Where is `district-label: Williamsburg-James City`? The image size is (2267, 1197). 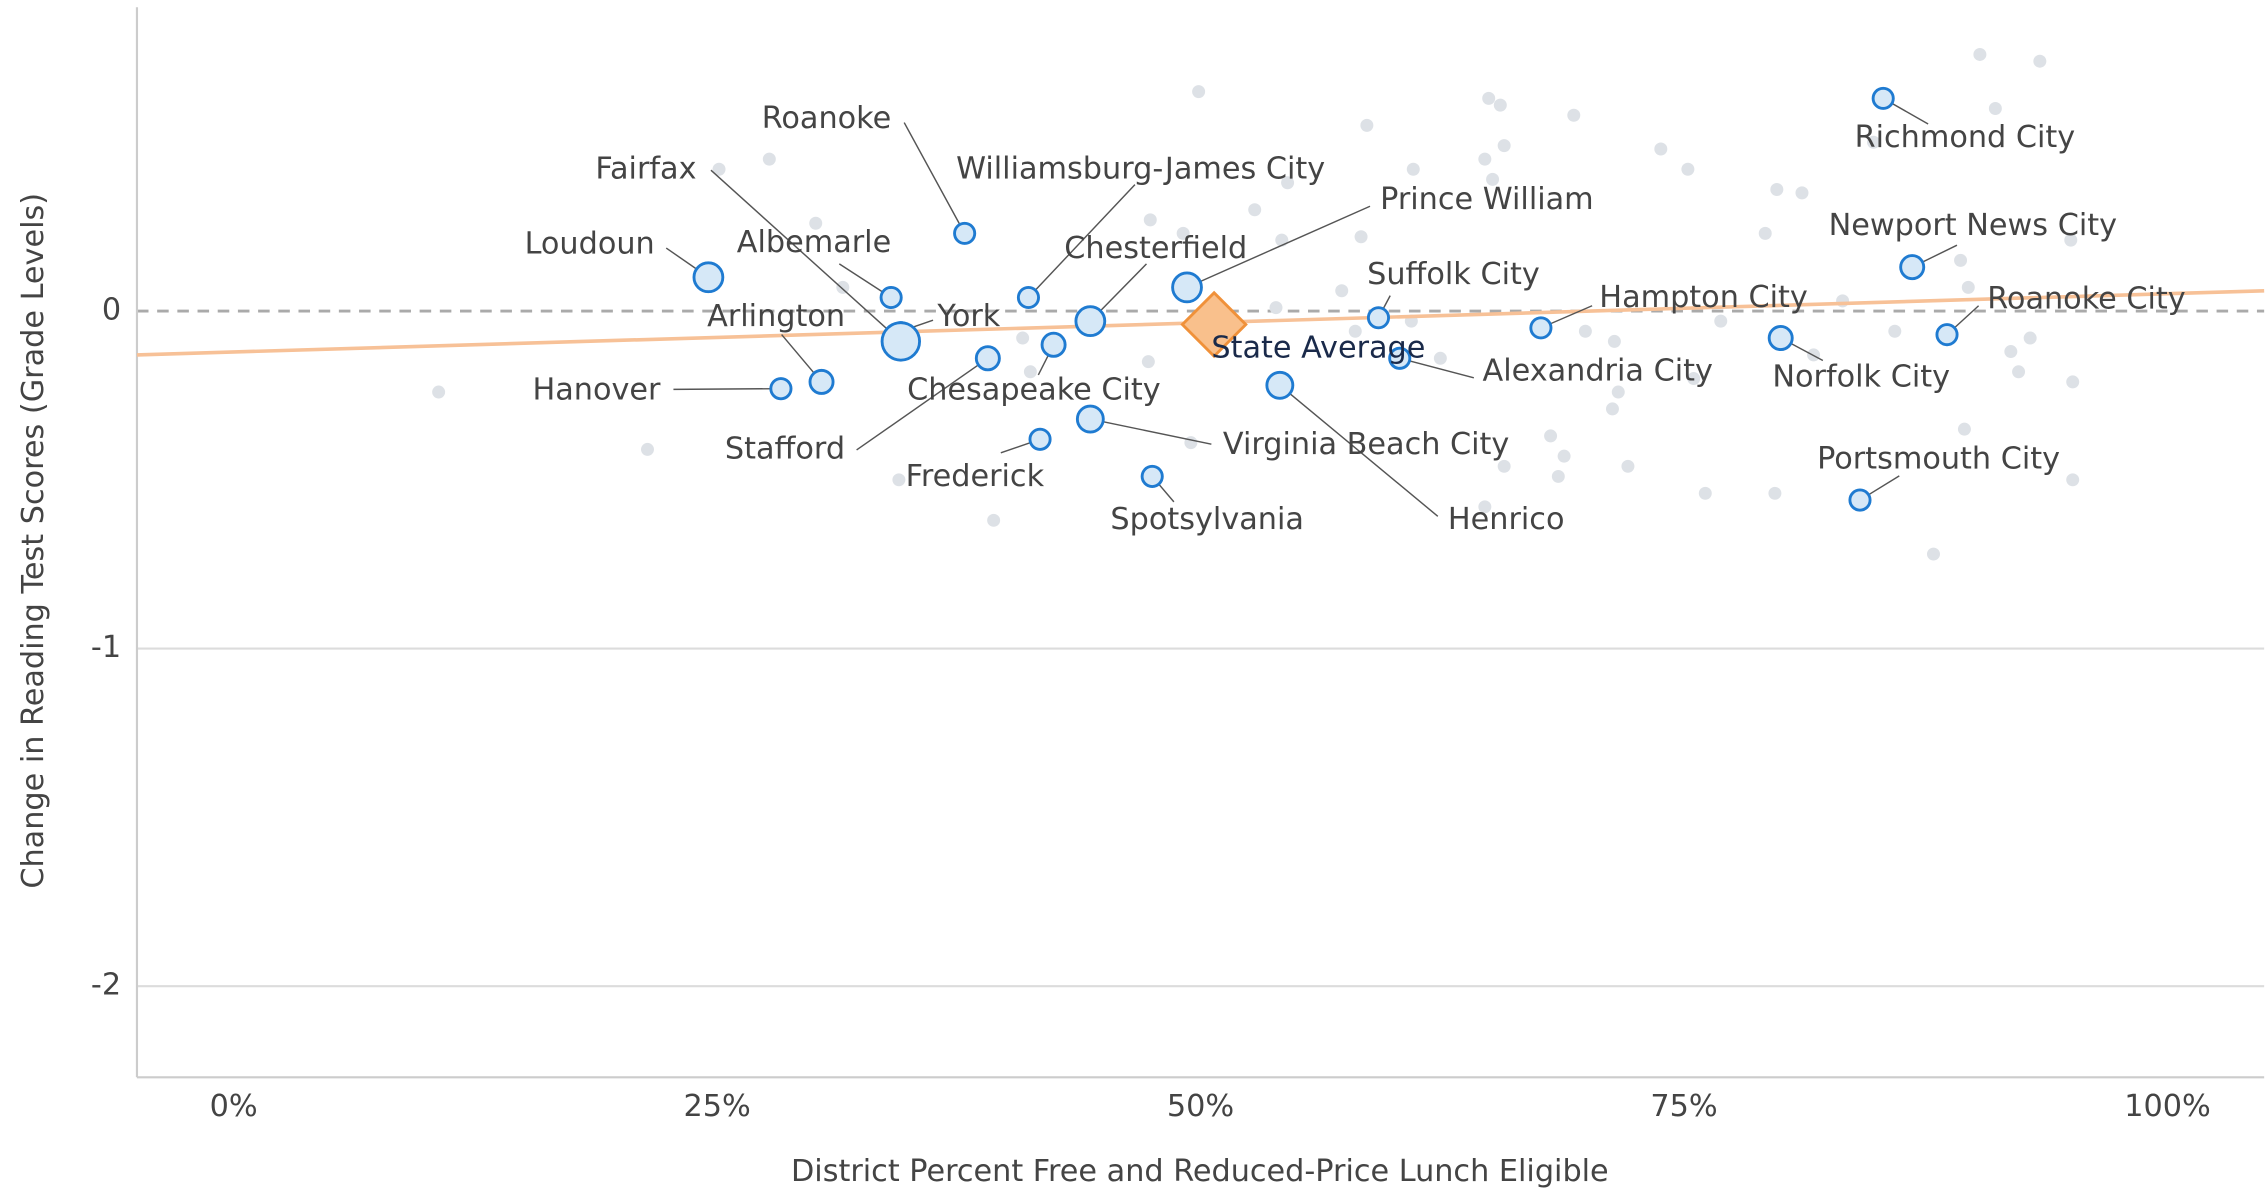
district-label: Williamsburg-James City is located at coordinates (1140, 169).